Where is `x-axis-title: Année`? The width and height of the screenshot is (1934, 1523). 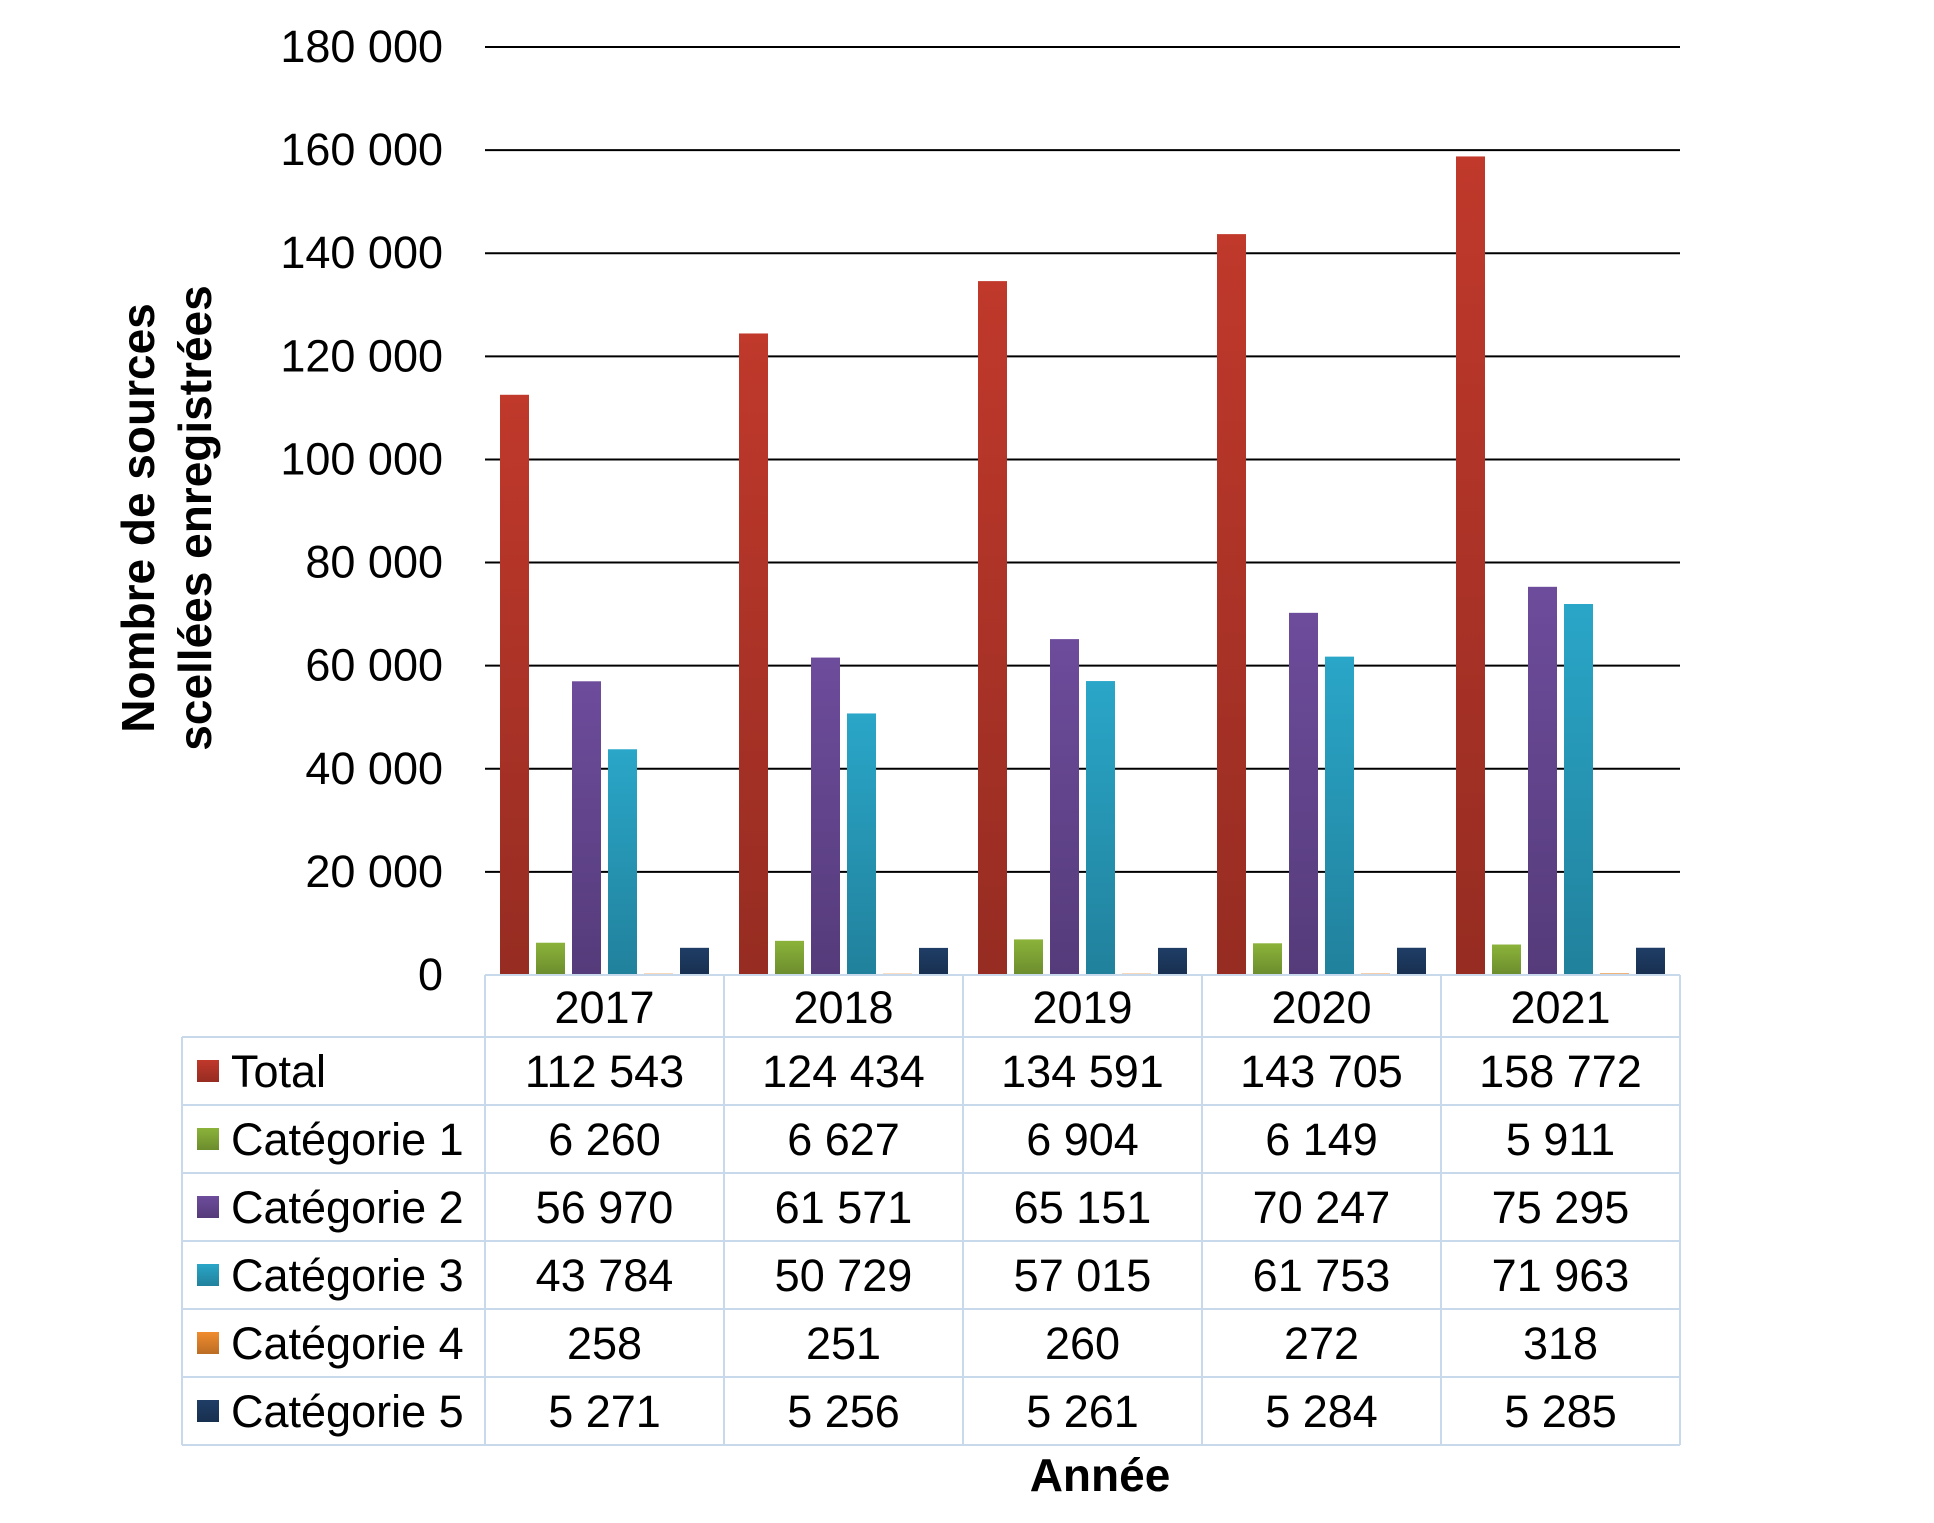
x-axis-title: Année is located at coordinates (1100, 1475).